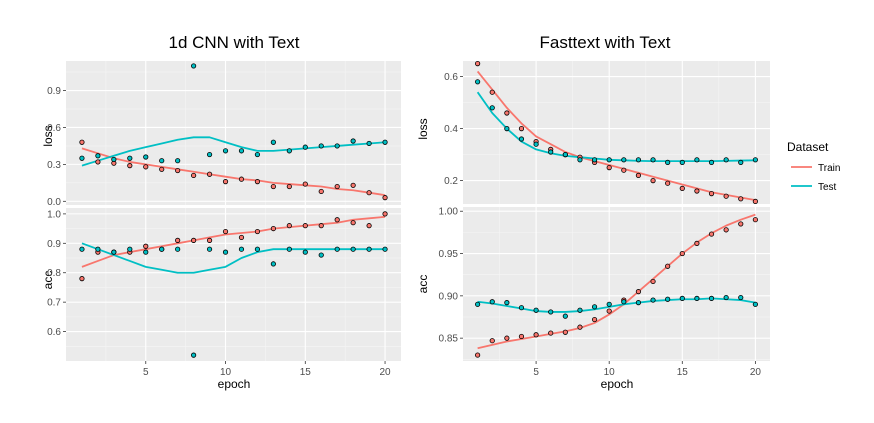  Describe the element at coordinates (306, 372) in the screenshot. I see `x-tick-label: 15` at that location.